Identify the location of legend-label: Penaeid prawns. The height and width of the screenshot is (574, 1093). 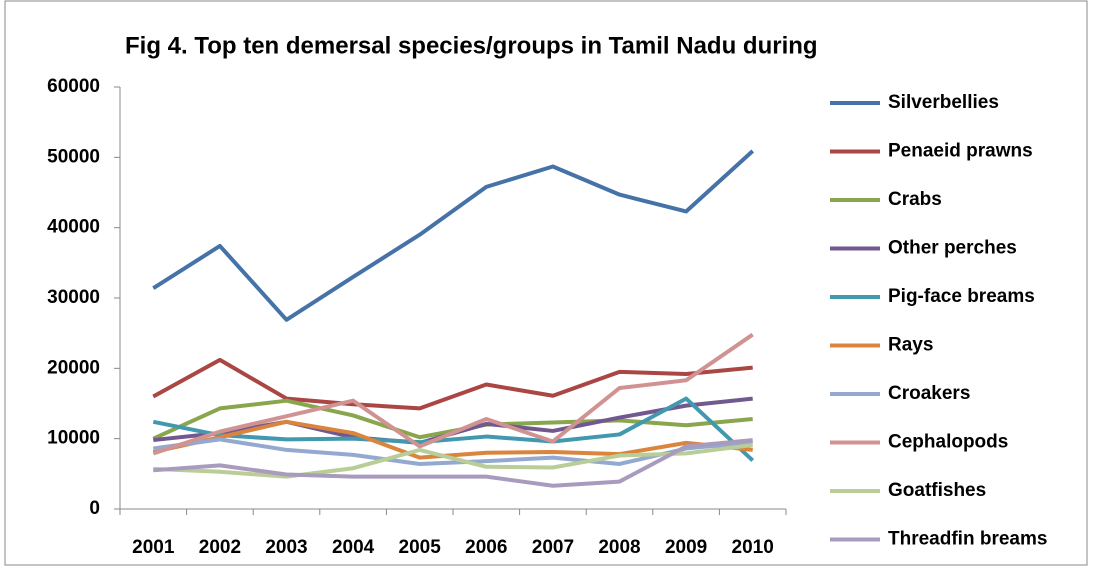
(960, 151).